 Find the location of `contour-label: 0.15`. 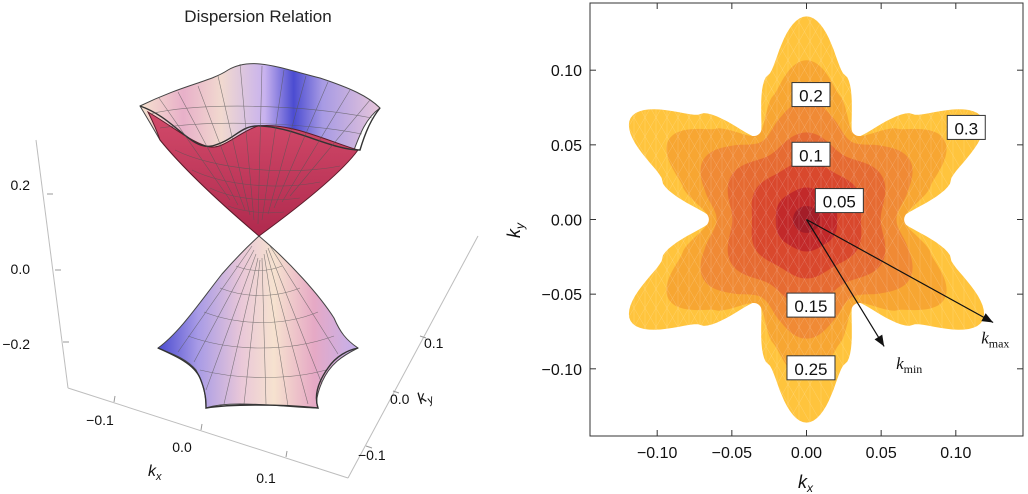

contour-label: 0.15 is located at coordinates (810, 306).